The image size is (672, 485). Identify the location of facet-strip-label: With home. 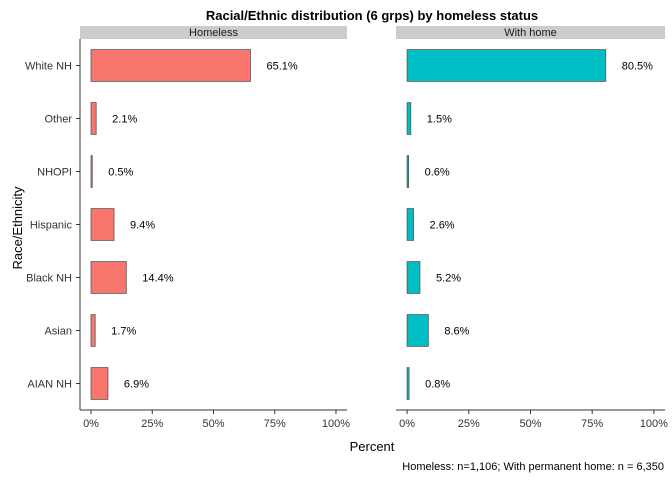
(530, 33).